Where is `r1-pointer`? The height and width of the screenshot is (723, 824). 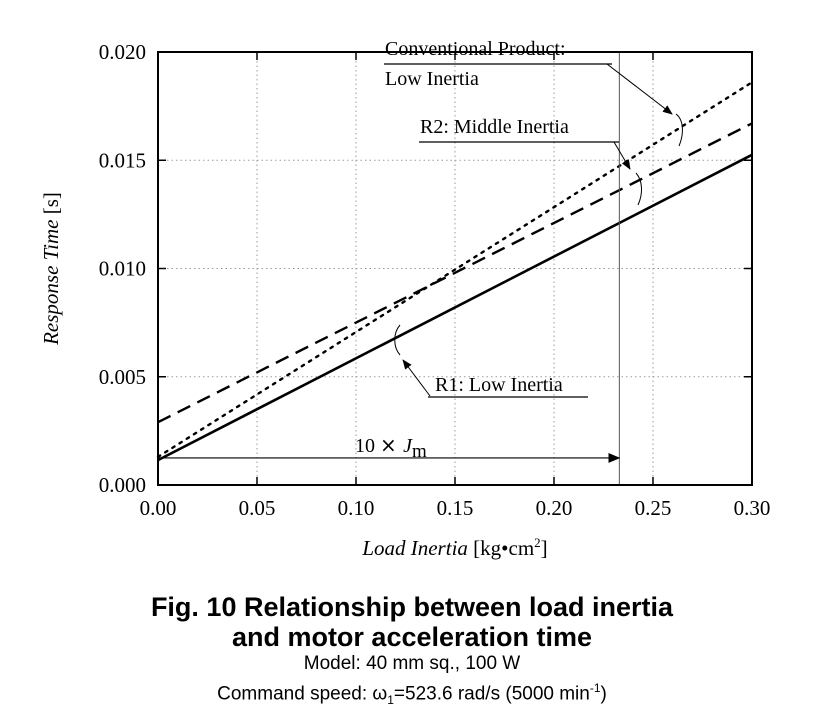 r1-pointer is located at coordinates (416, 378).